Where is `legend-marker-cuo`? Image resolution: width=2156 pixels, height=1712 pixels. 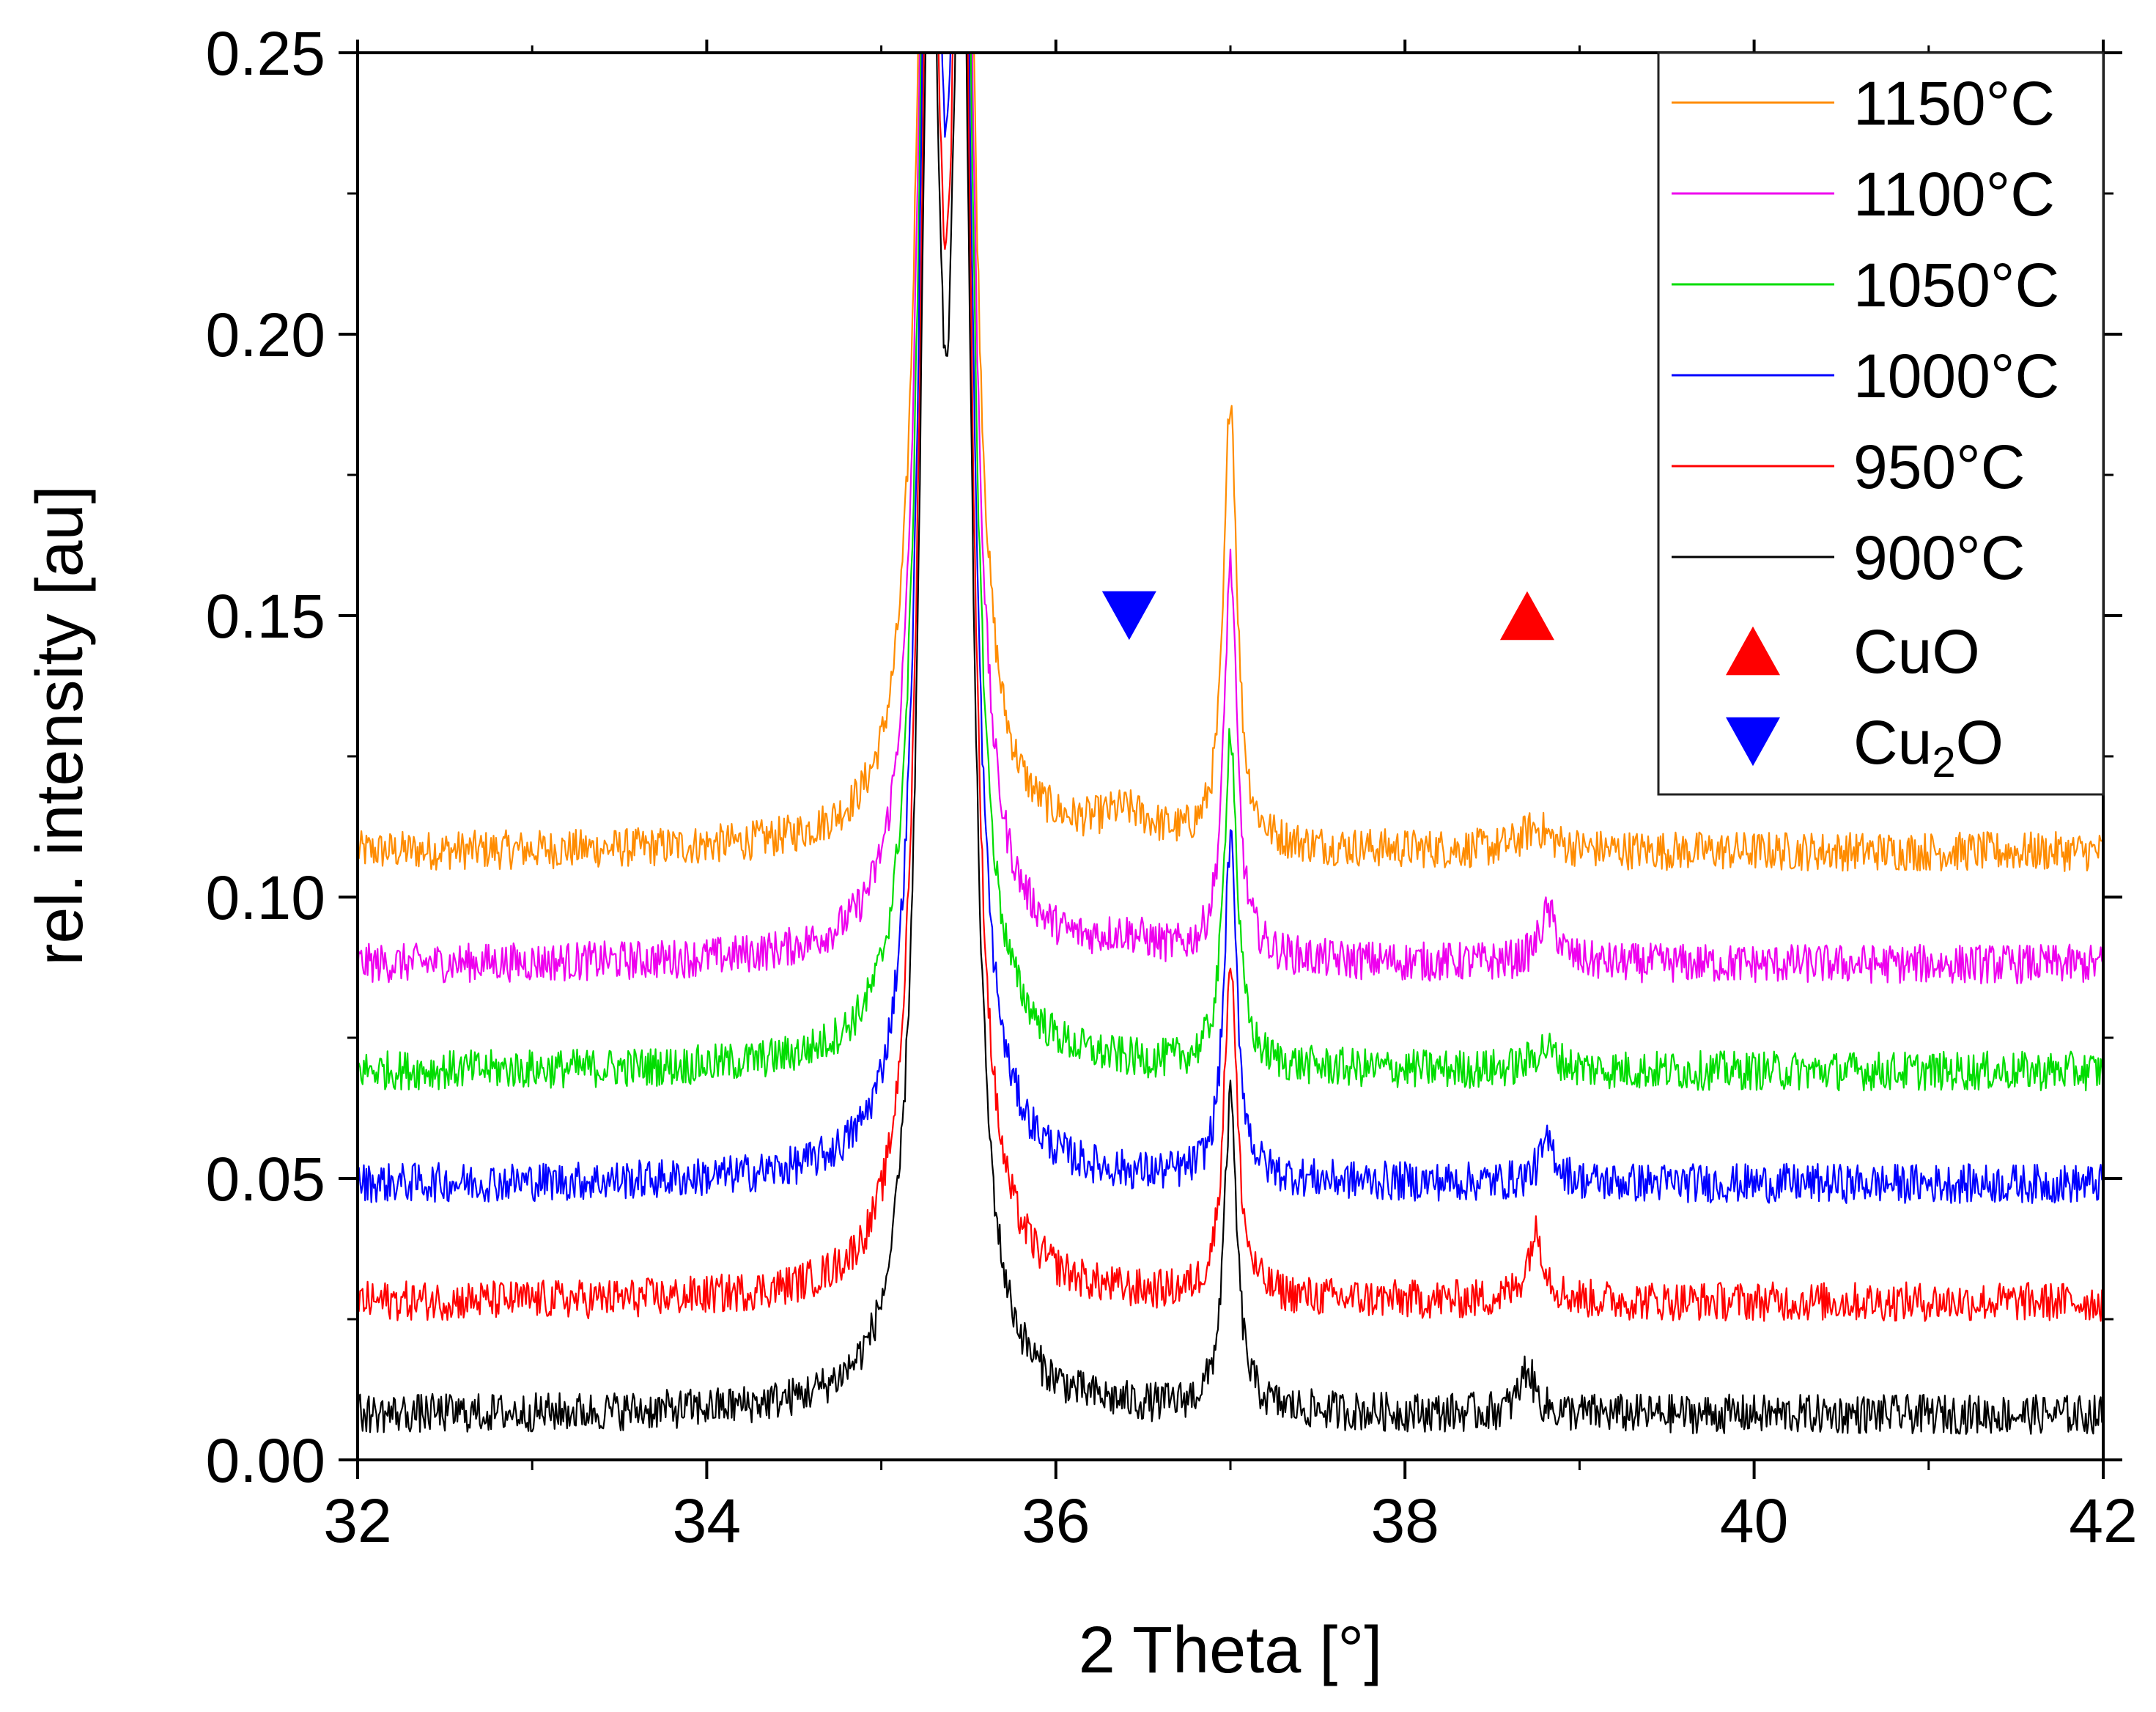 legend-marker-cuo is located at coordinates (1753, 651).